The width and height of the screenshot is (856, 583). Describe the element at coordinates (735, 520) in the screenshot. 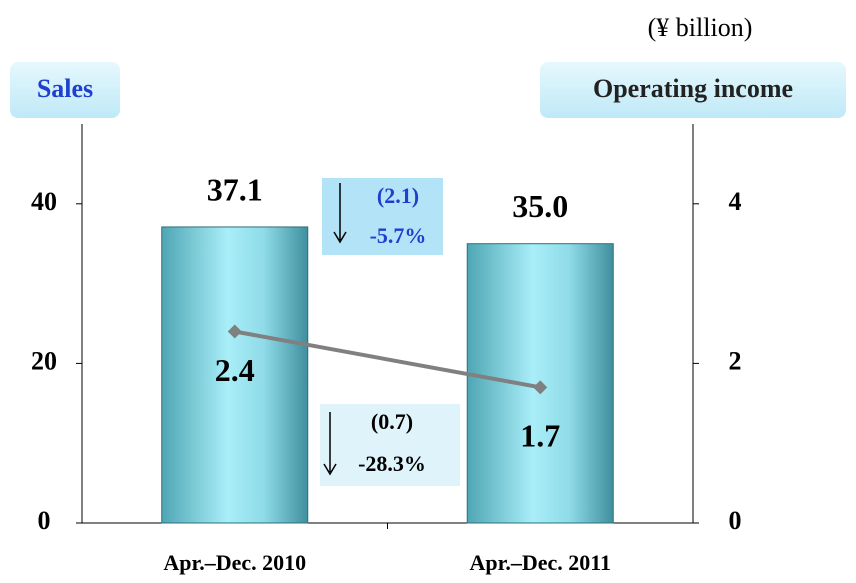

I see `y2-tick-label: 0` at that location.